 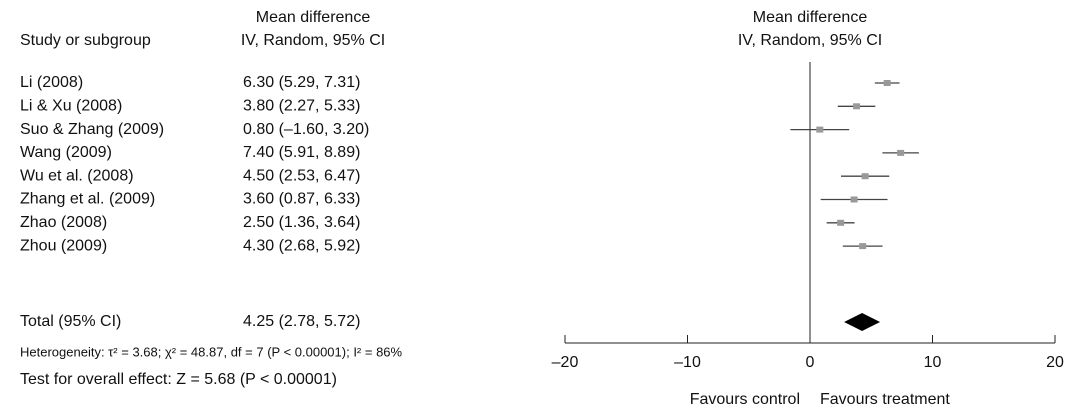 What do you see at coordinates (862, 322) in the screenshot?
I see `total-diamond` at bounding box center [862, 322].